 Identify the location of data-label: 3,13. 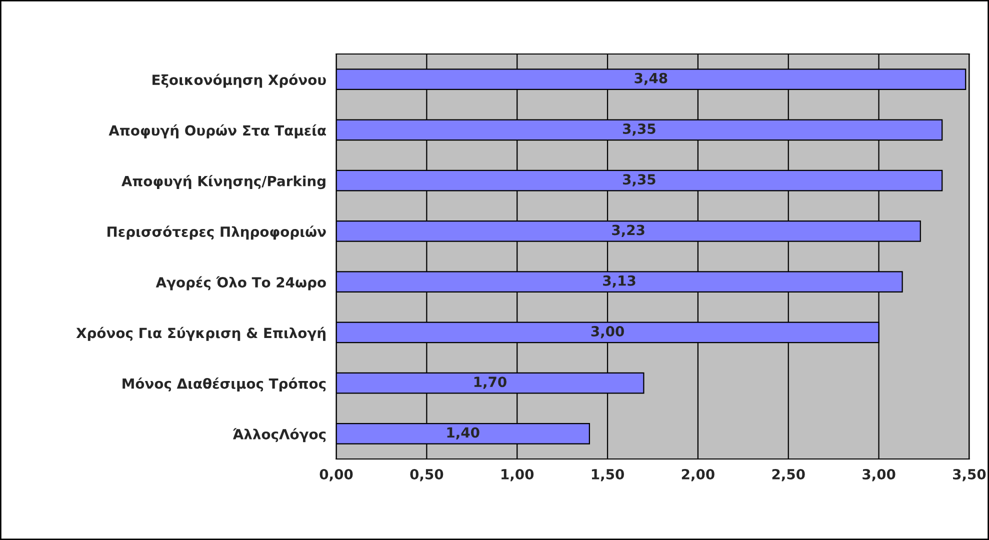
(619, 281).